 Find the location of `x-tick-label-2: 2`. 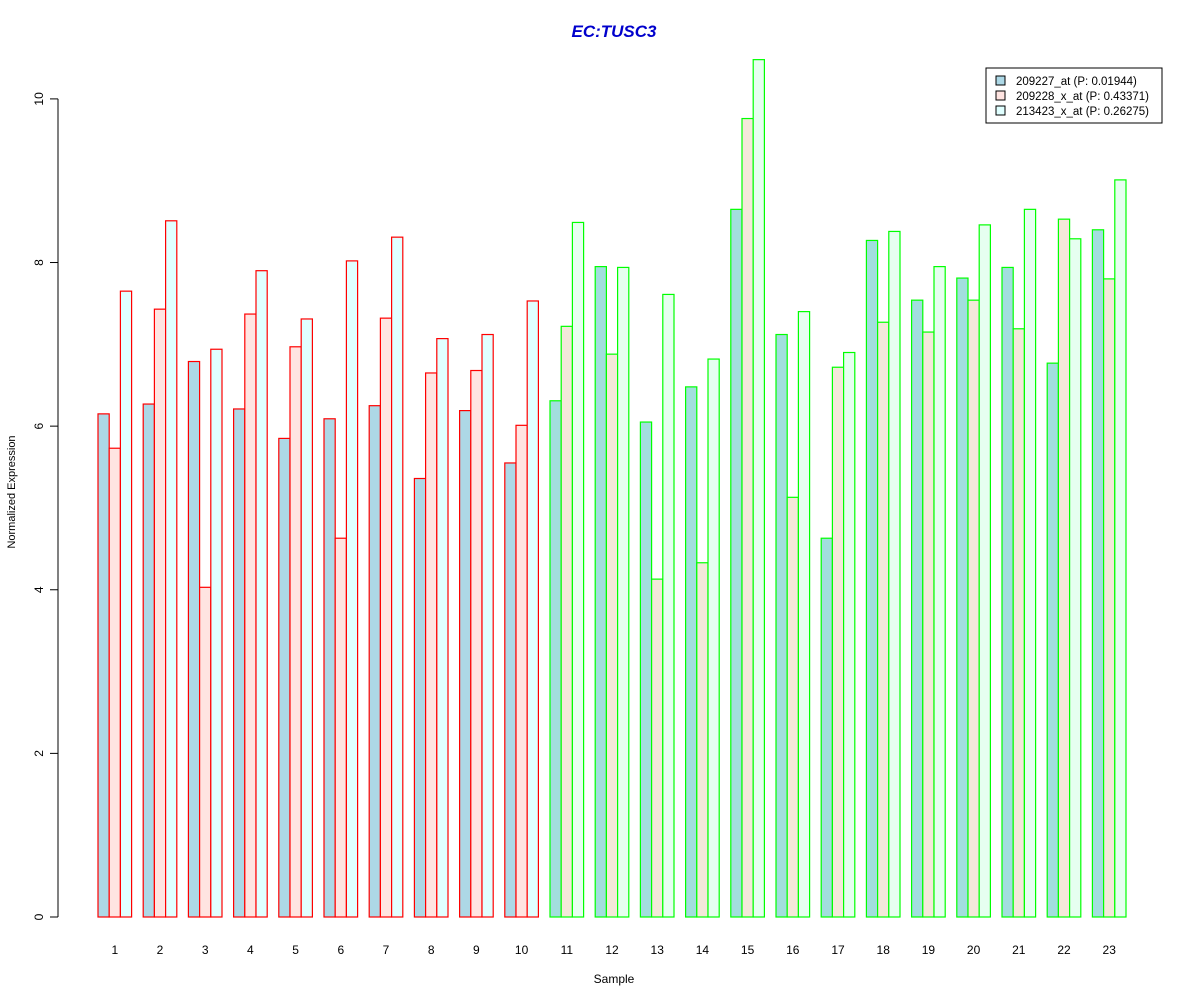

x-tick-label-2: 2 is located at coordinates (160, 950).